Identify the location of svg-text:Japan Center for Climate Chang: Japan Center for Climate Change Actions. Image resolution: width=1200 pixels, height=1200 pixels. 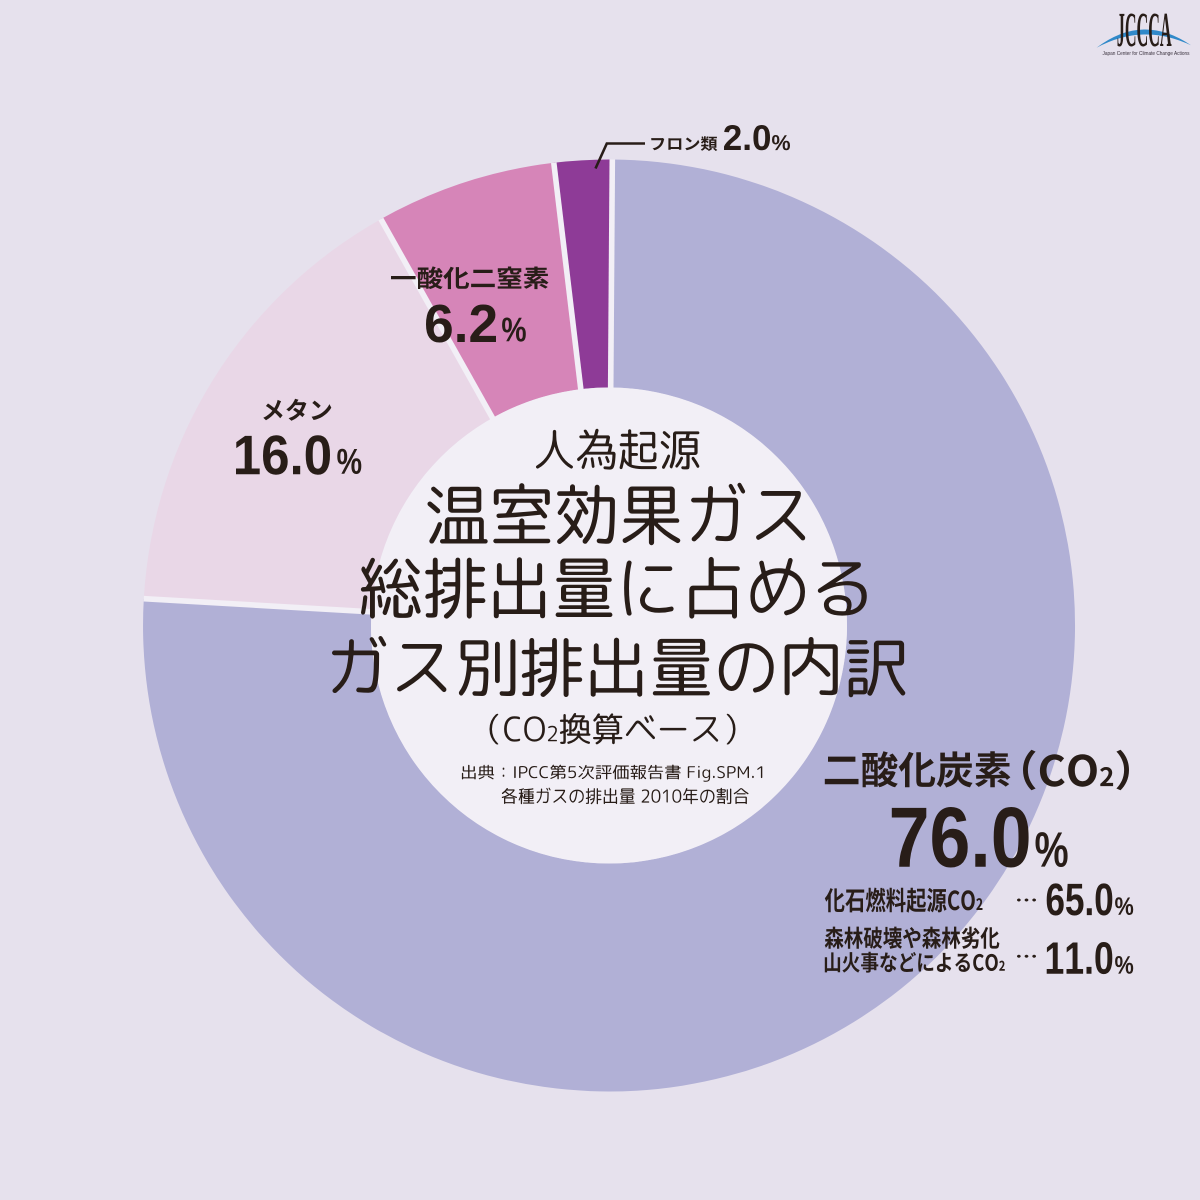
(1146, 54).